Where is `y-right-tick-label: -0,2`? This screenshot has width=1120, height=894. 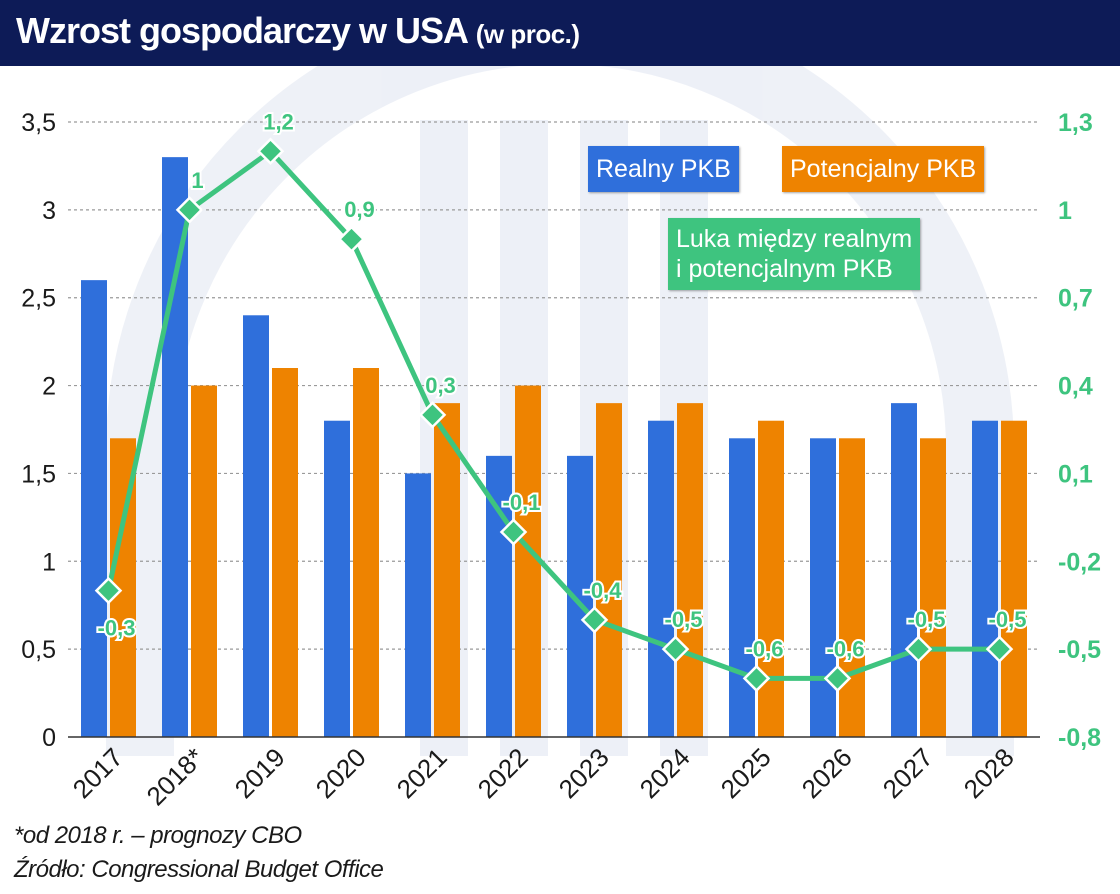
y-right-tick-label: -0,2 is located at coordinates (1079, 562).